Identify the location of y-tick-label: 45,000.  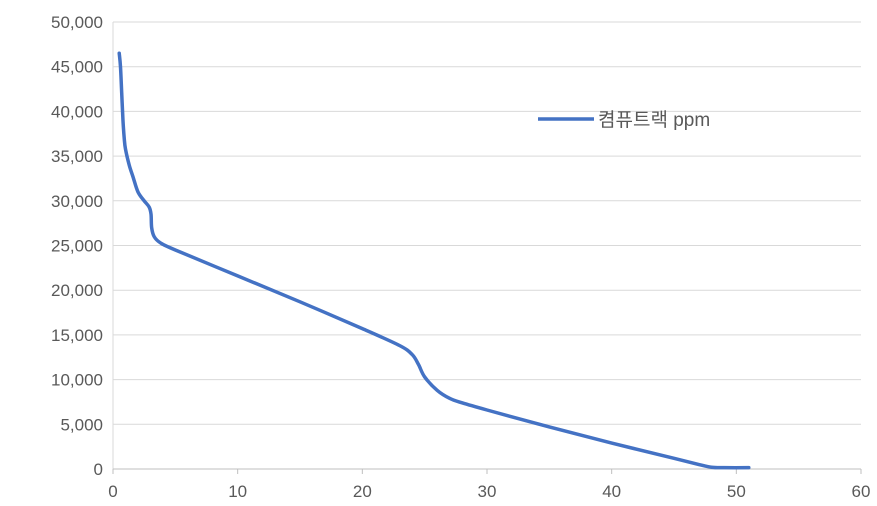
(77, 67).